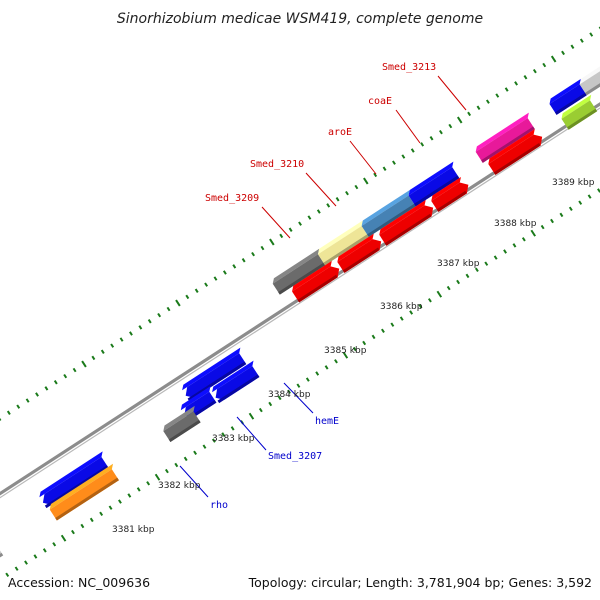 This screenshot has width=600, height=600. What do you see at coordinates (340, 132) in the screenshot?
I see `gene-label: aroE` at bounding box center [340, 132].